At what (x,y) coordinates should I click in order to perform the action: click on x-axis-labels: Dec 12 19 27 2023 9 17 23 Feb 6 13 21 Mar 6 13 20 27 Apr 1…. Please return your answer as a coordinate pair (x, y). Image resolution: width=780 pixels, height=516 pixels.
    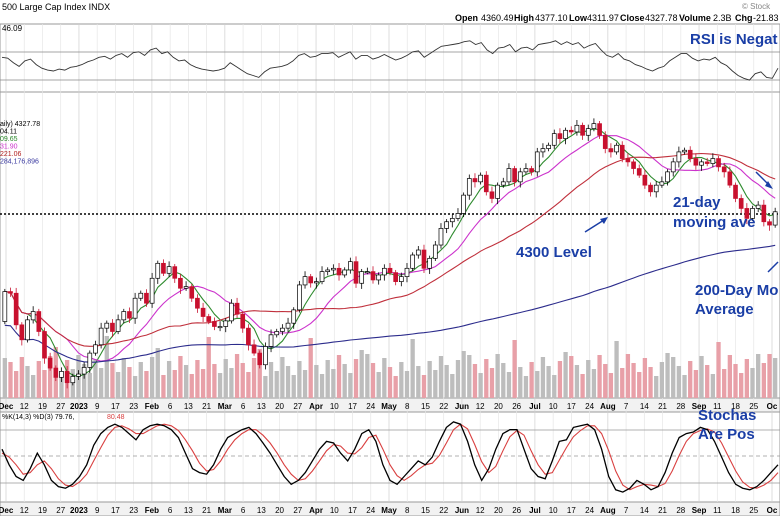
    Looking at the image, I should click on (389, 406).